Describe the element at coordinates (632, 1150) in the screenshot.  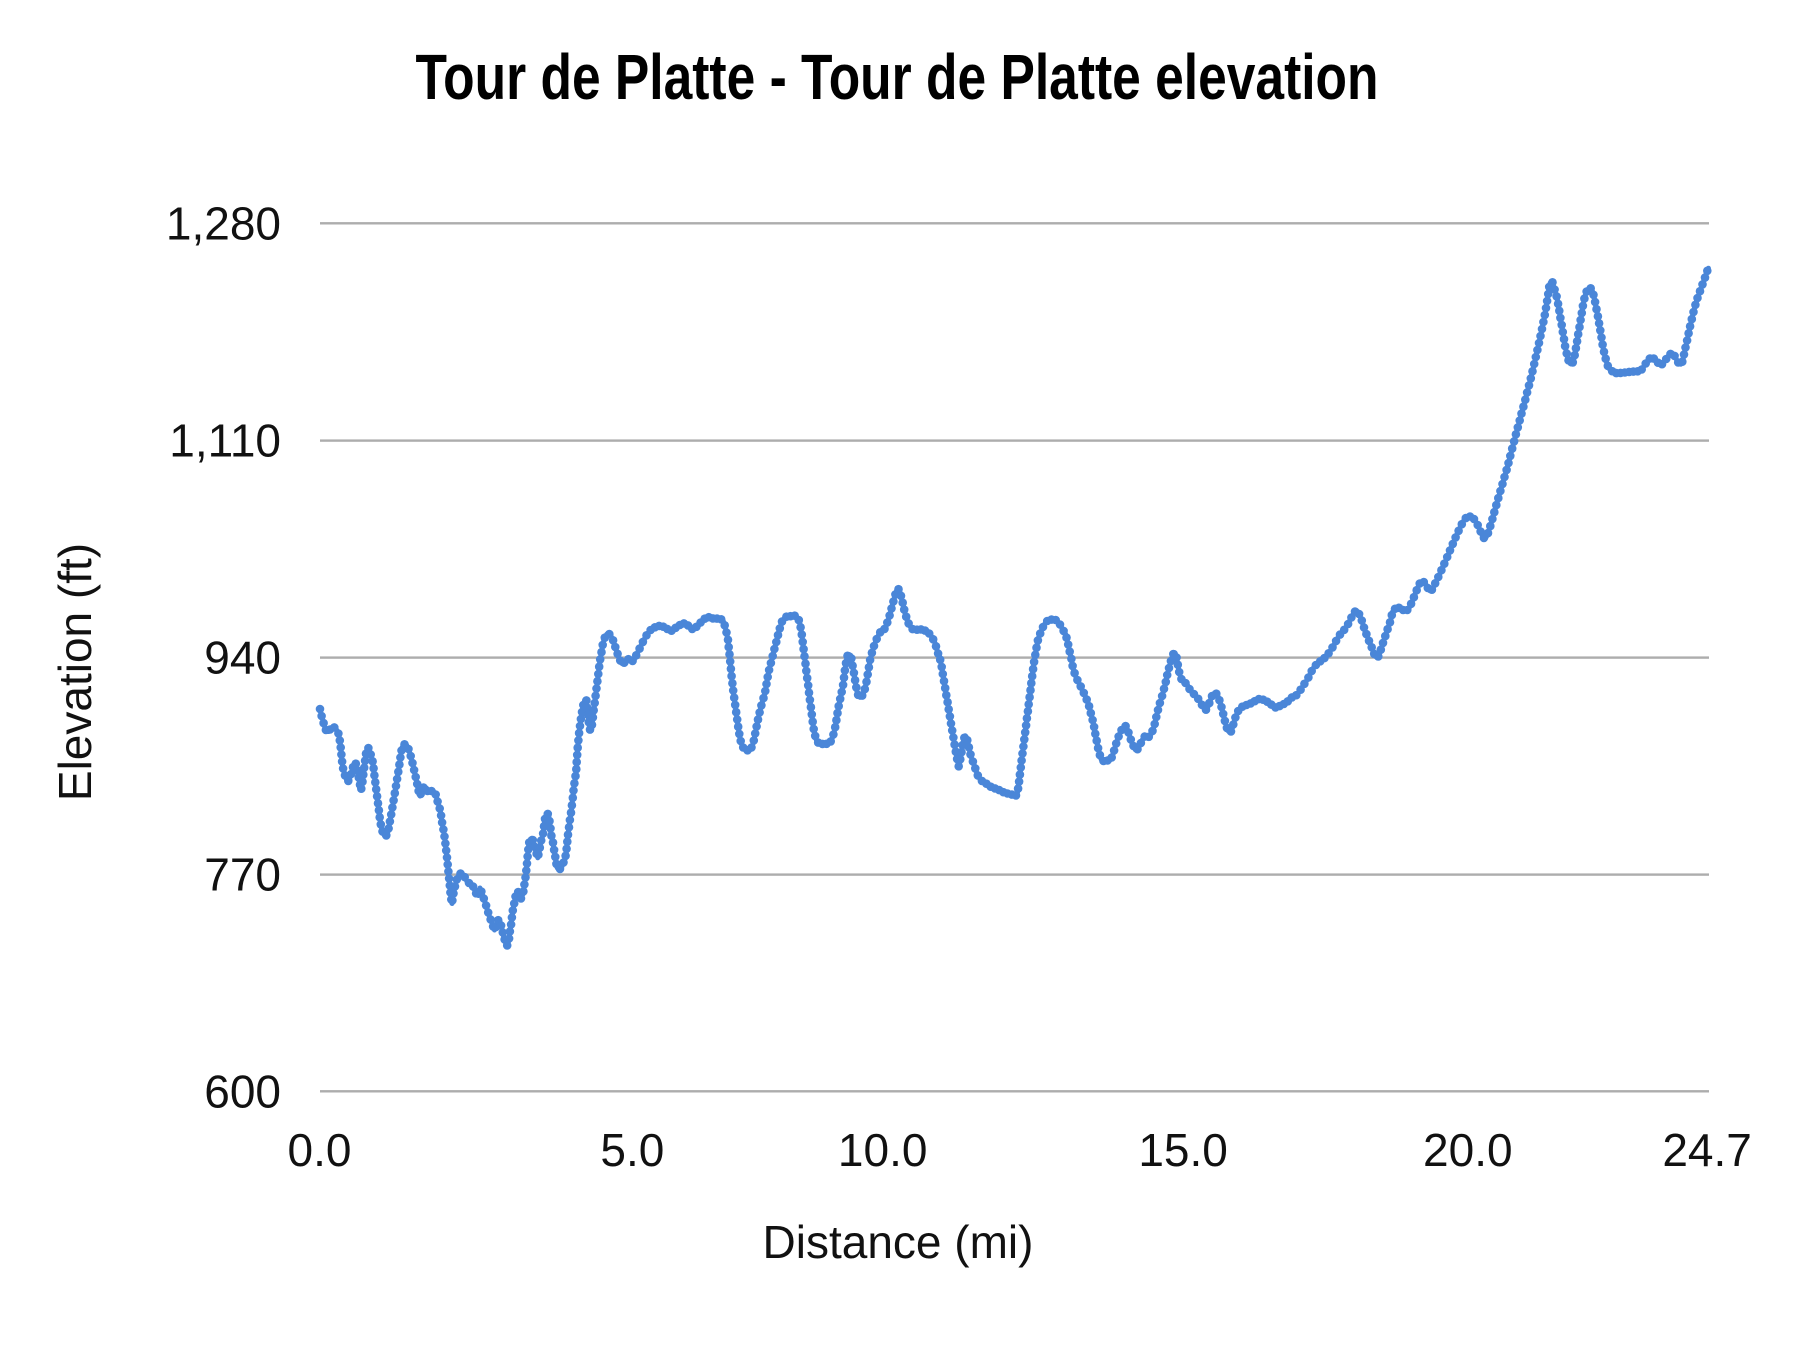
I see `svg-text: 5.0` at that location.